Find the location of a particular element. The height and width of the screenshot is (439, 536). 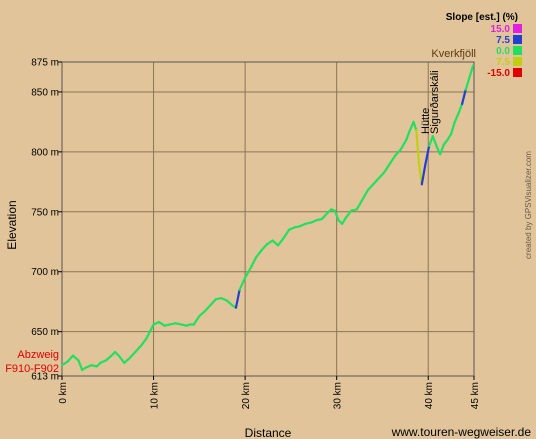

legend-value: 15.0 is located at coordinates (501, 29).